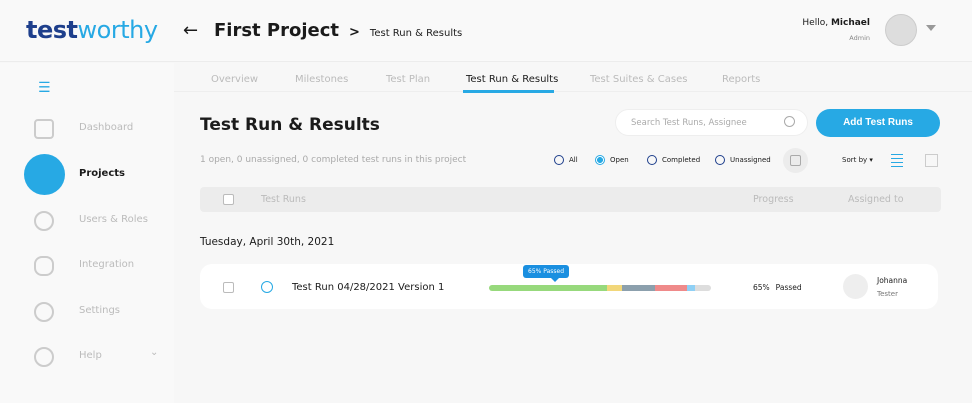 This screenshot has width=972, height=403. I want to click on filter-open-radio: Open, so click(612, 160).